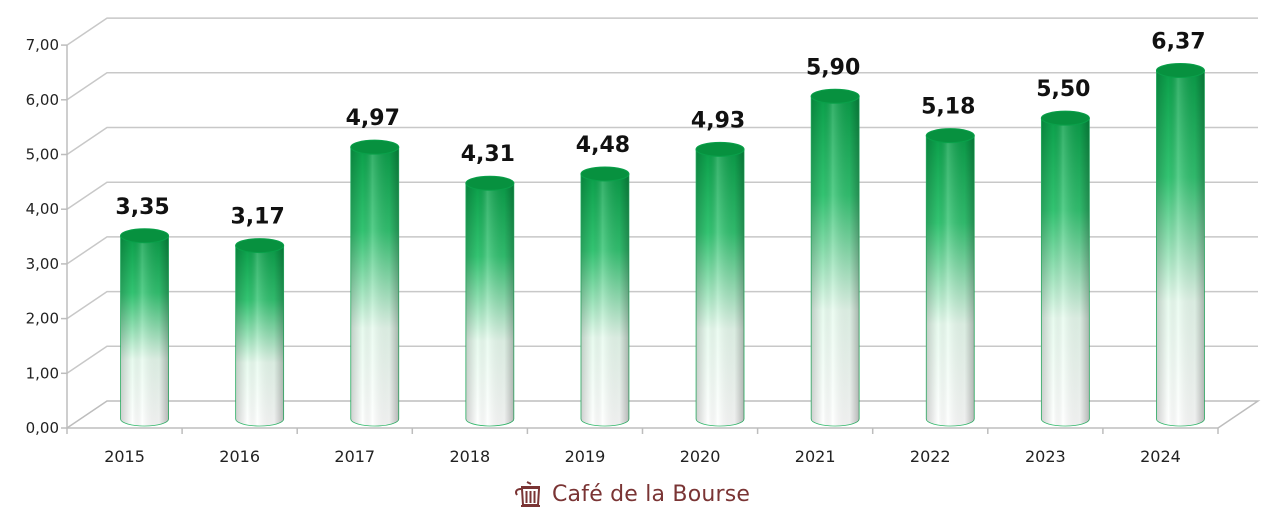 This screenshot has height=526, width=1280. What do you see at coordinates (948, 261) in the screenshot?
I see `bar-2022: 5,18` at bounding box center [948, 261].